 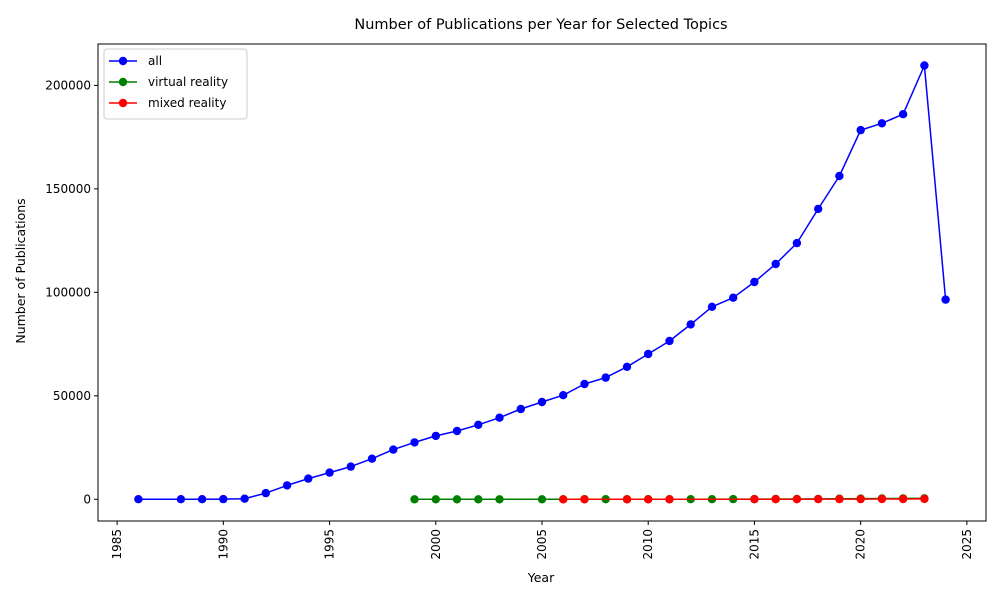 What do you see at coordinates (542, 544) in the screenshot?
I see `x-tick-label: 2005` at bounding box center [542, 544].